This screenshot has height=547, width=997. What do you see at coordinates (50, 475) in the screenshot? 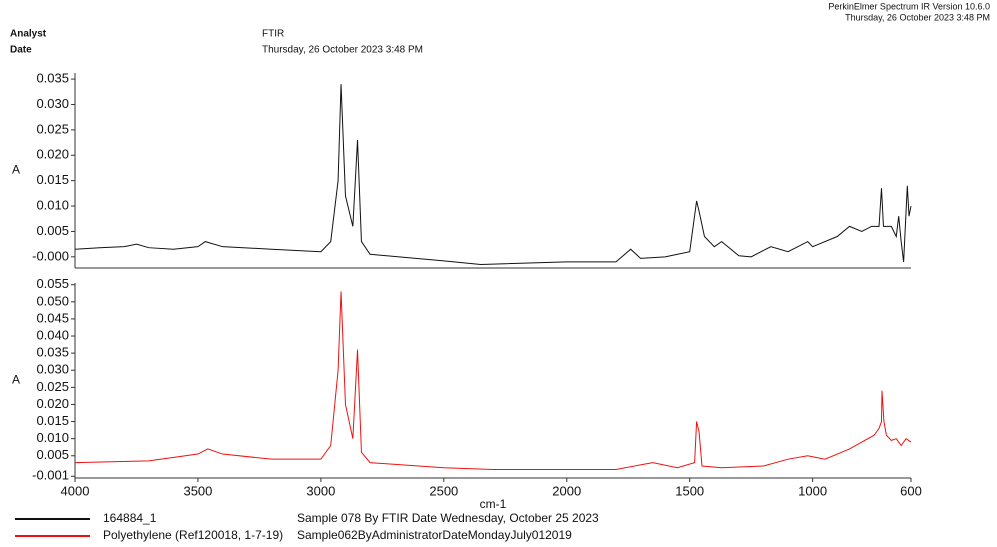
I see `y-tick-label: -0.001` at bounding box center [50, 475].